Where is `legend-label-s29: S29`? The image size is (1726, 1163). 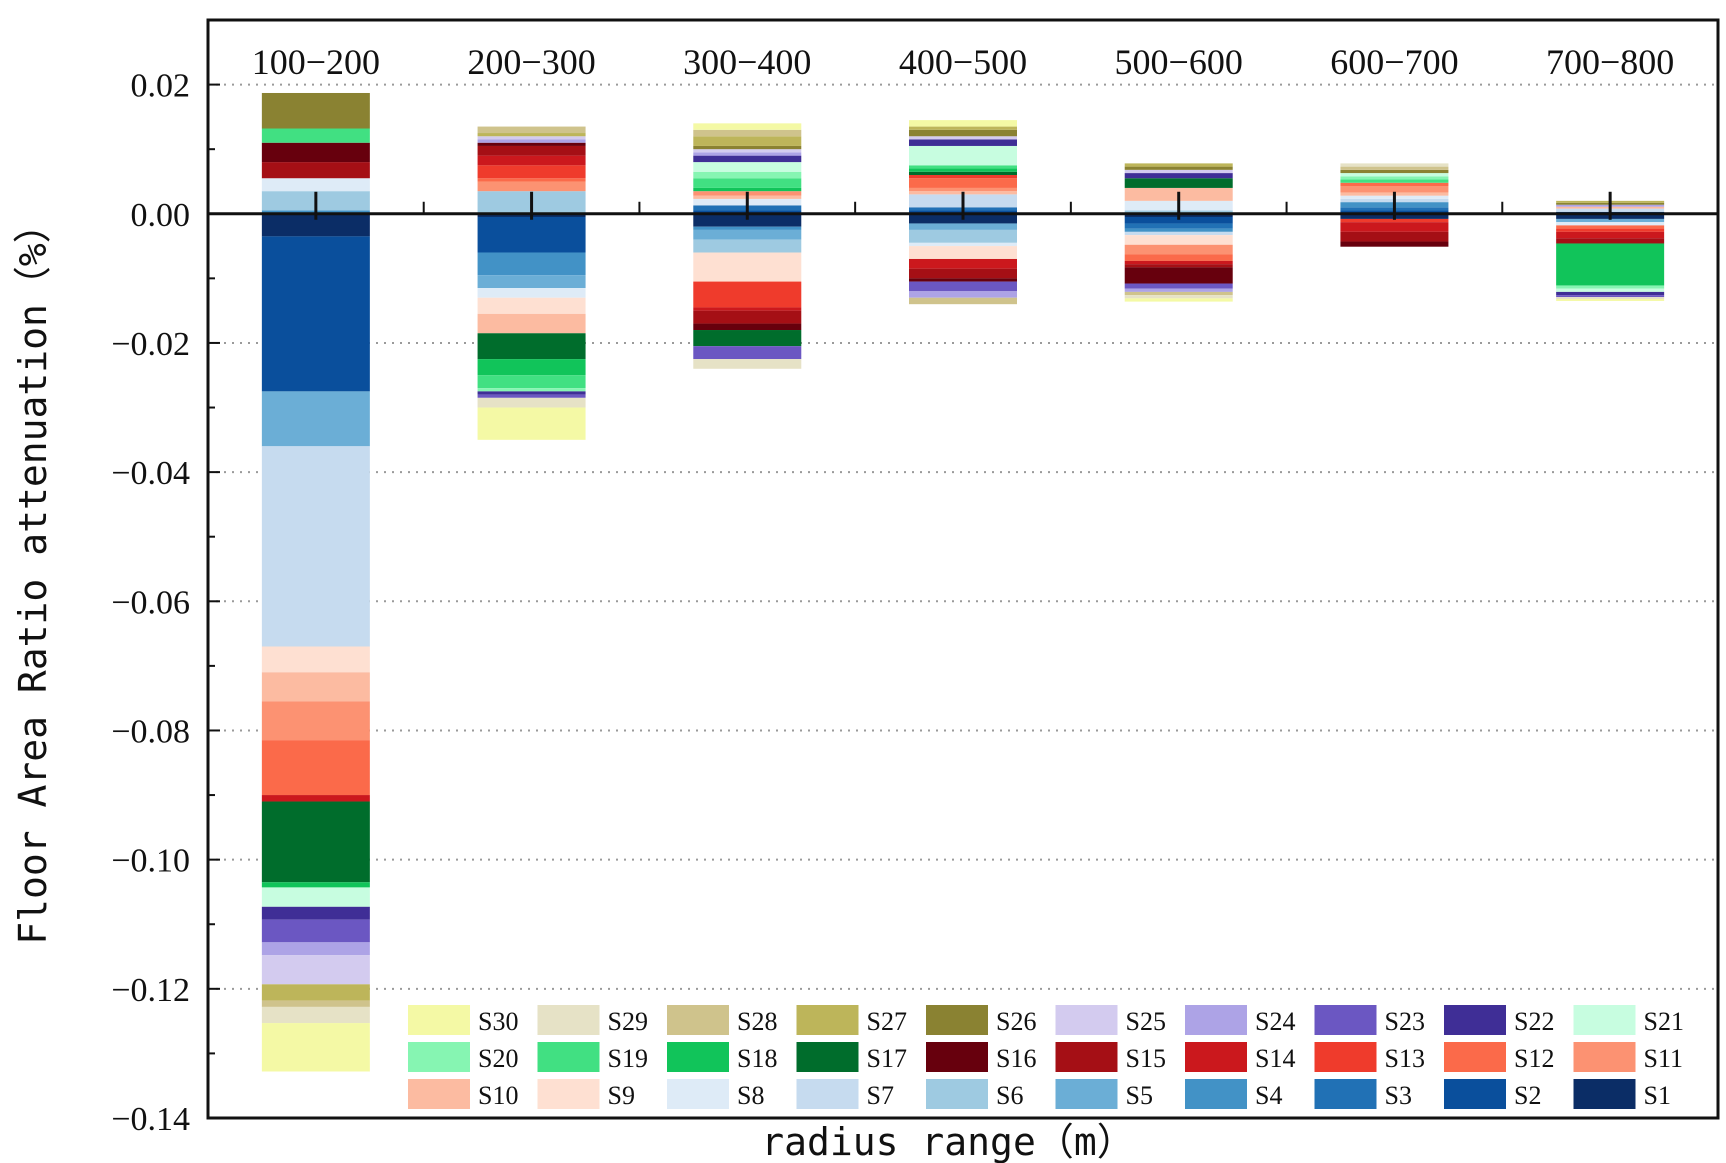
legend-label-s29: S29 is located at coordinates (628, 1021).